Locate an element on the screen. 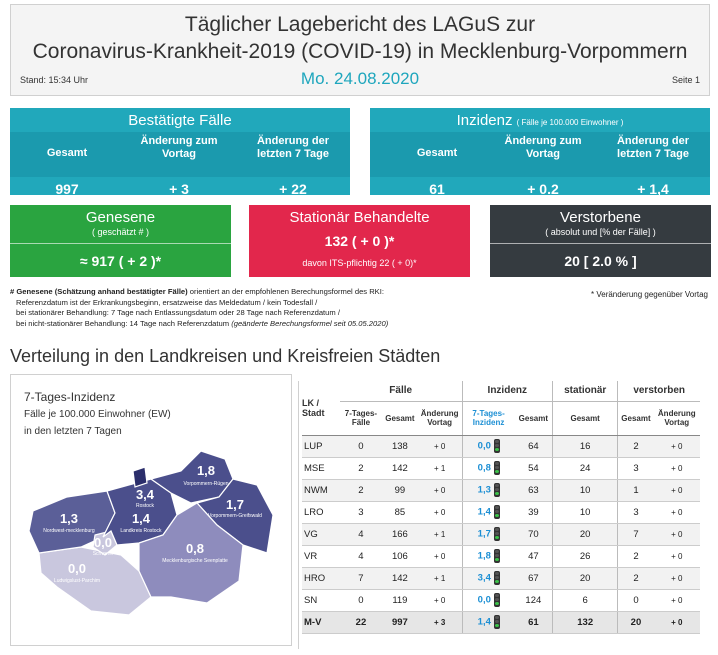 This screenshot has width=718, height=655. incidence-title: Inzidenz ( Fälle je 100.000 Einwohner ) is located at coordinates (540, 120).